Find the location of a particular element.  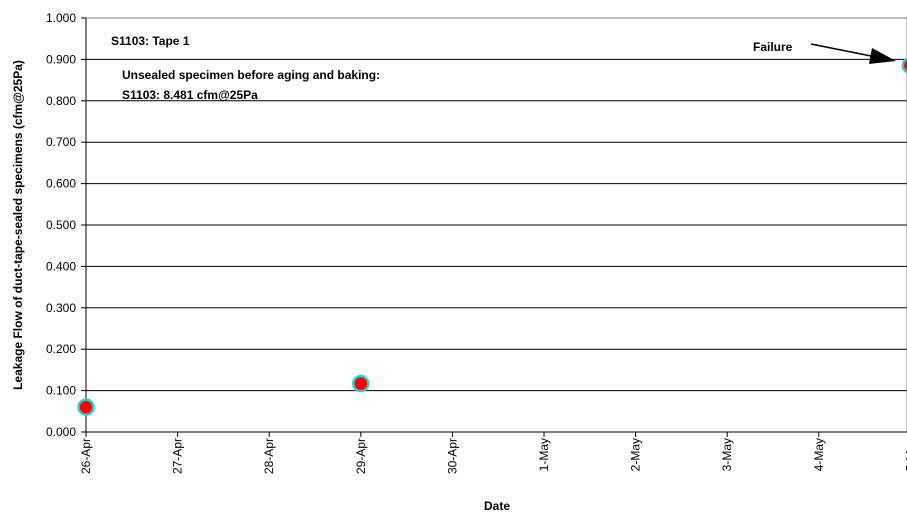

x-tick-label: 29-Apr is located at coordinates (361, 456).